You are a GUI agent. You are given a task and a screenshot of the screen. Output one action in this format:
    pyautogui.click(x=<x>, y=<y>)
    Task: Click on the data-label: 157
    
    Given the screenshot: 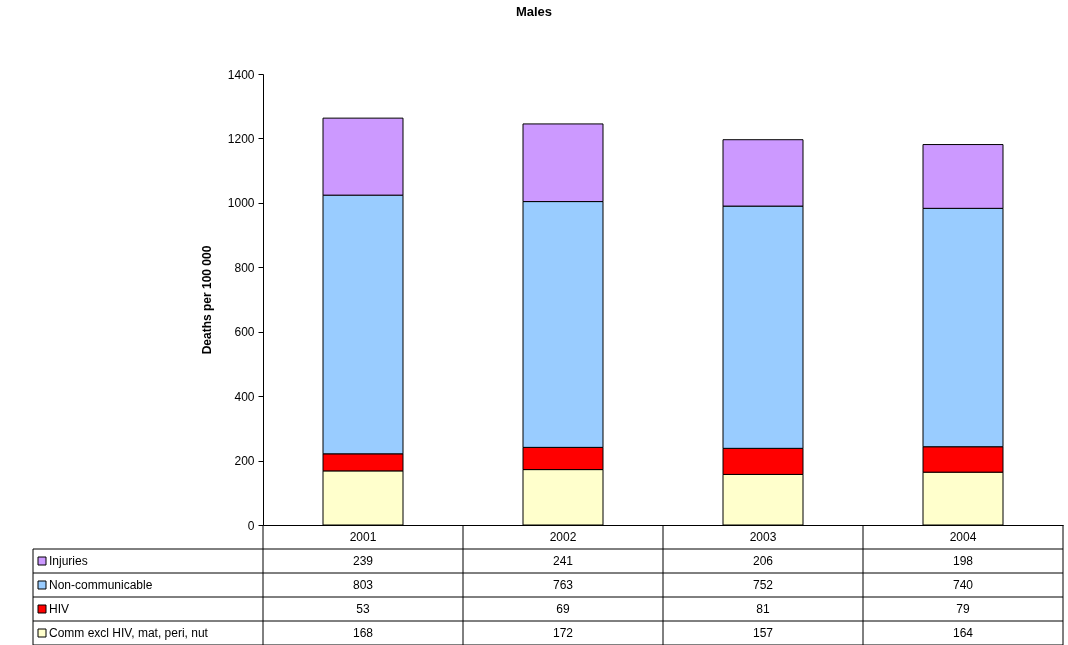 What is the action you would take?
    pyautogui.click(x=763, y=633)
    